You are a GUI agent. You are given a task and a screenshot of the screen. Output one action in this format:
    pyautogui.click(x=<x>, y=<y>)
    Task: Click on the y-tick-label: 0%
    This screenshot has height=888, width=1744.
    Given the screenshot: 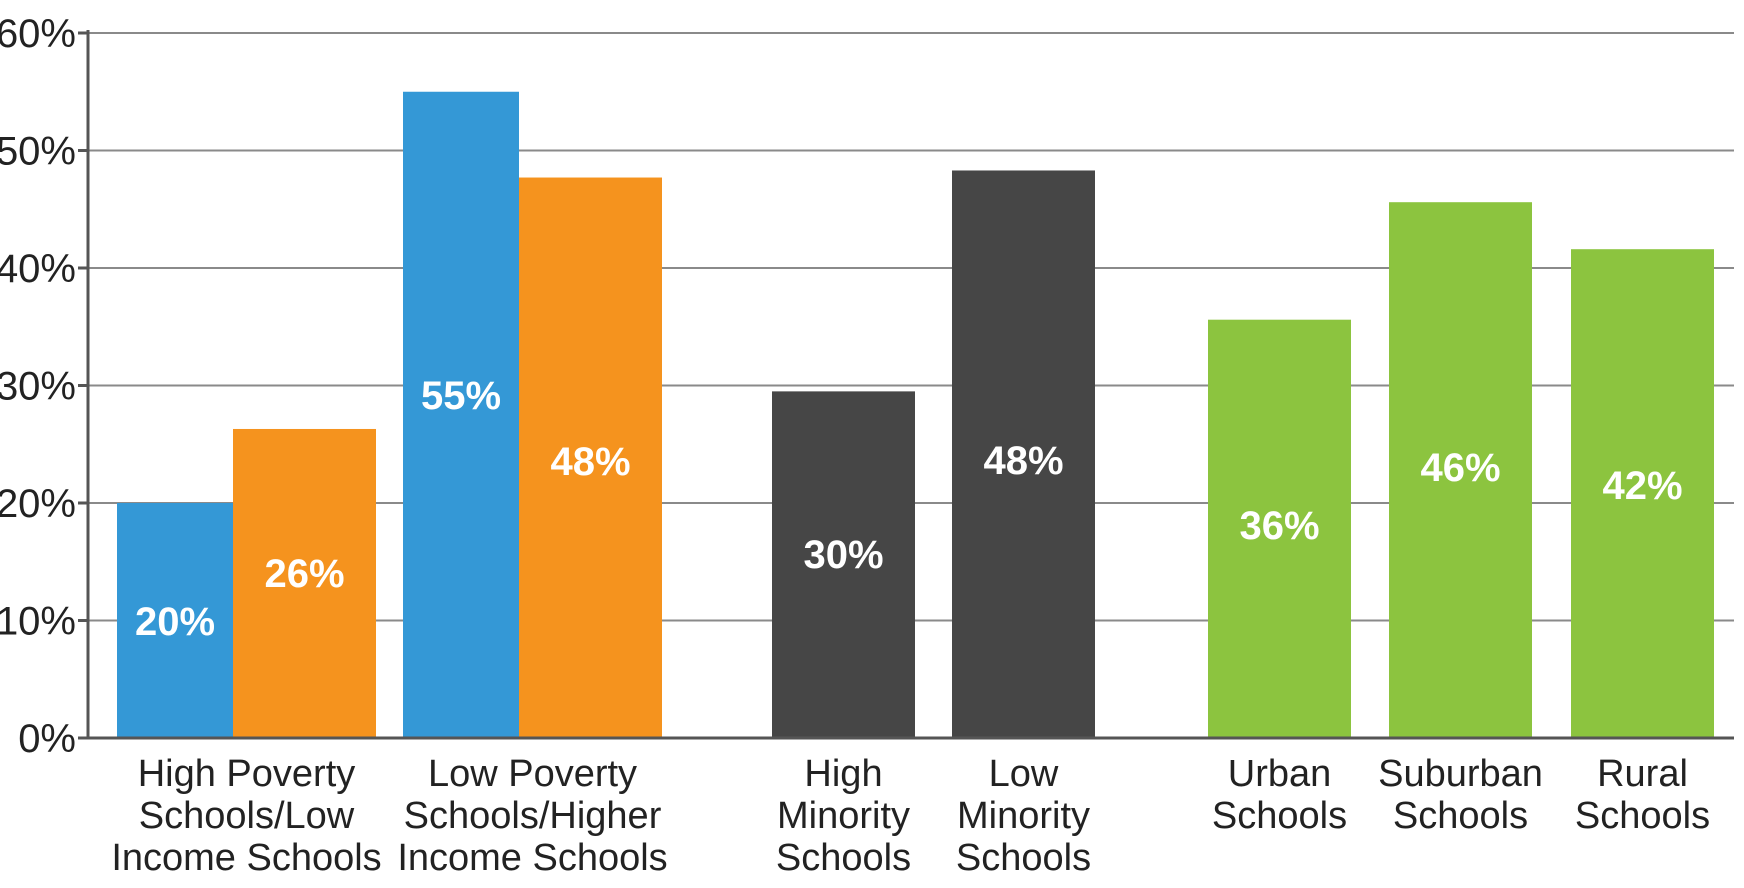 What is the action you would take?
    pyautogui.click(x=47, y=739)
    